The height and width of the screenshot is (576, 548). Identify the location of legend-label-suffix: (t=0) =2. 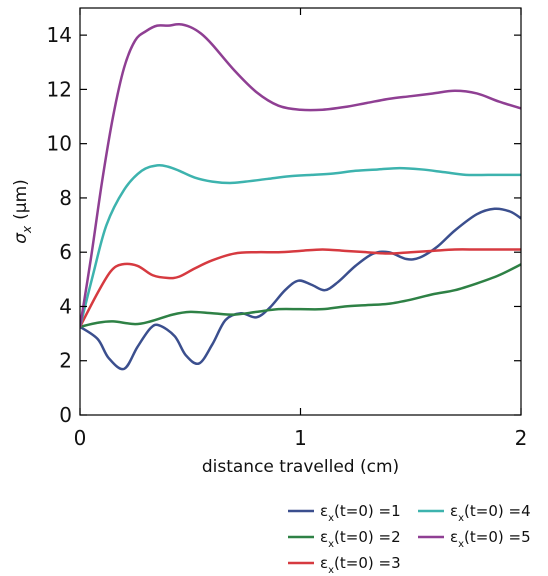
(367, 537).